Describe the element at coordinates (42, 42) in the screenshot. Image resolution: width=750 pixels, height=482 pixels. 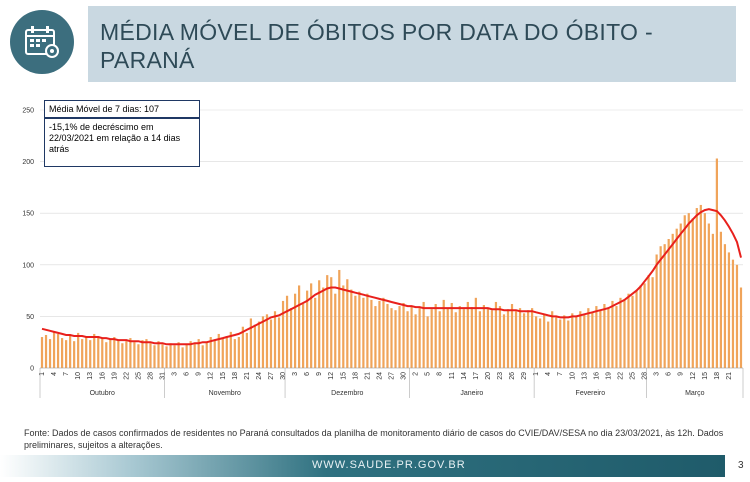
I see `calendar-virus-icon` at that location.